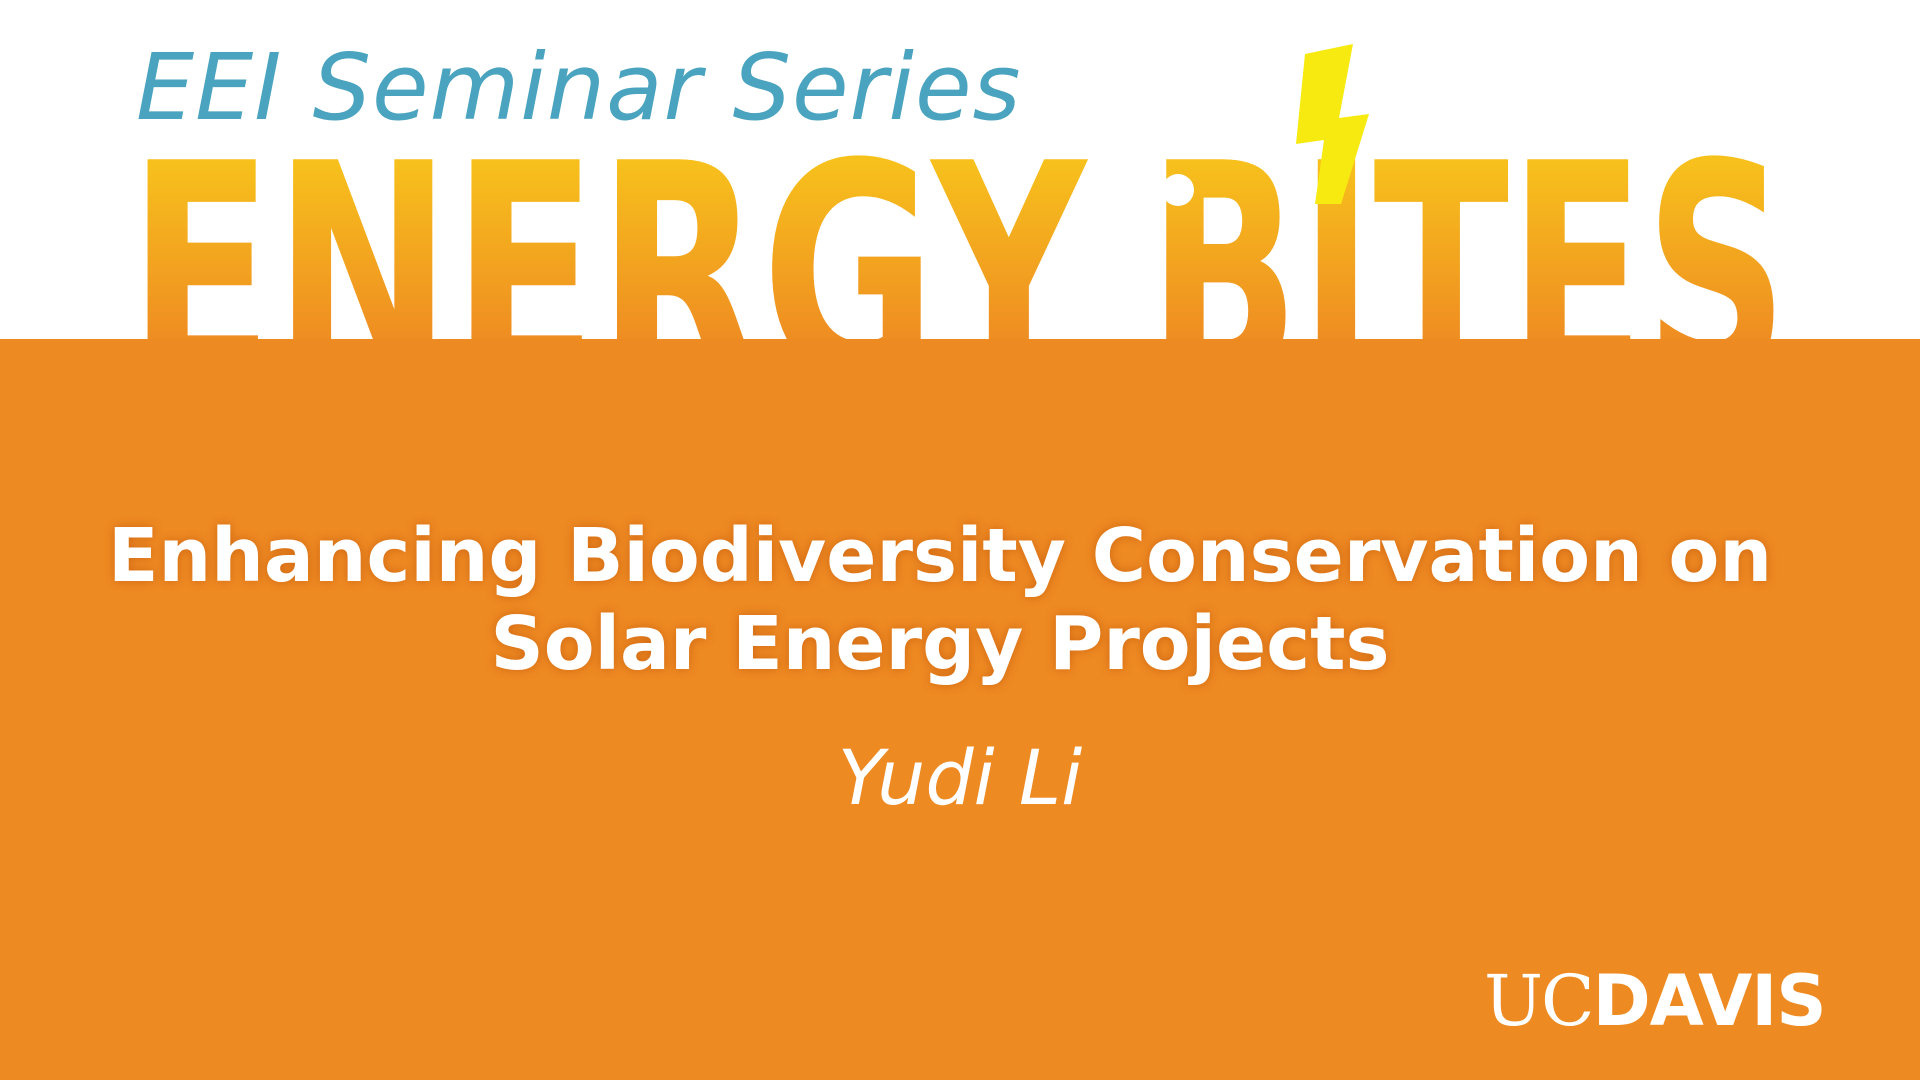 This screenshot has width=1920, height=1080. I want to click on series-title: EEI Seminar Series, so click(579, 87).